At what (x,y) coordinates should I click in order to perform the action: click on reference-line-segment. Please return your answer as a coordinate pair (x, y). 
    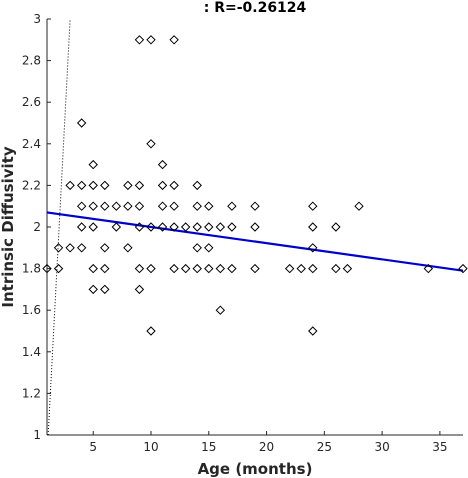
    Looking at the image, I should click on (59, 227).